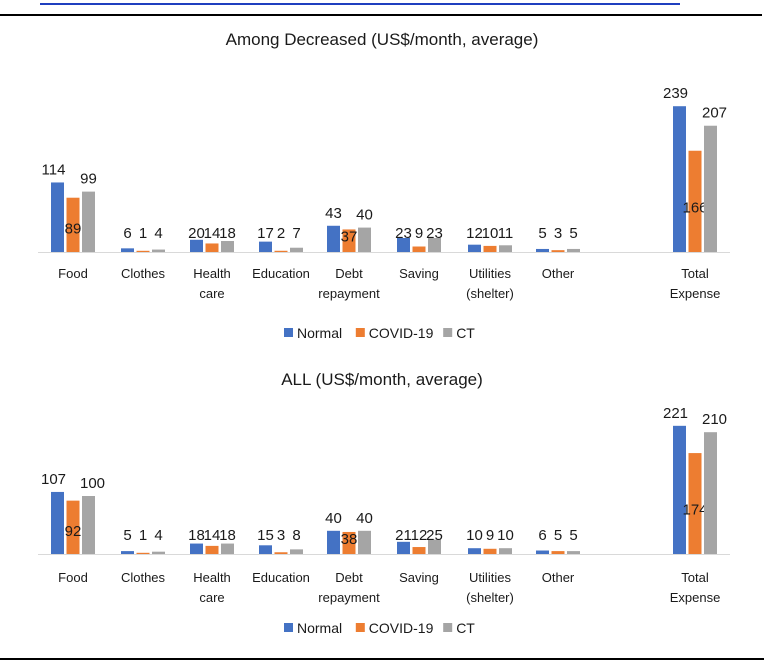  Describe the element at coordinates (381, 8) in the screenshot. I see `top-border` at that location.